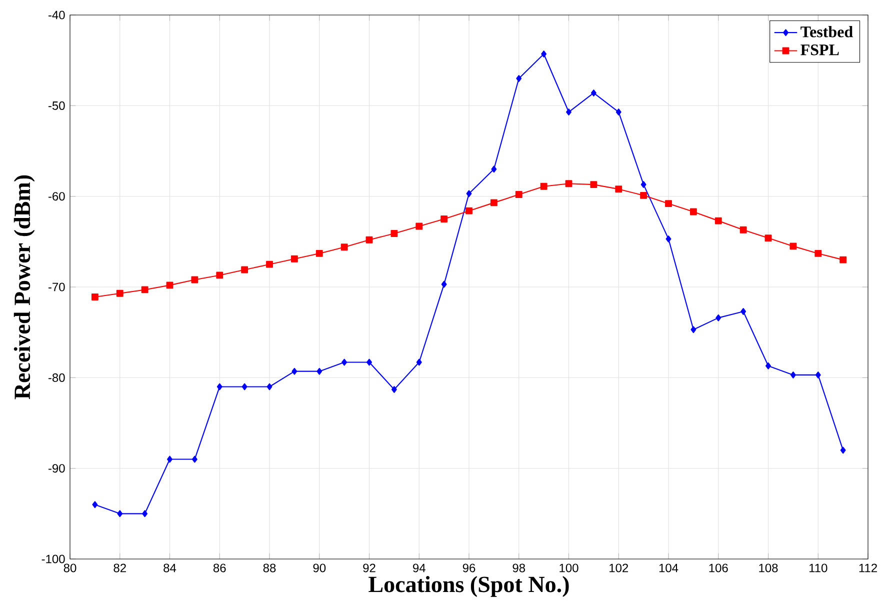  What do you see at coordinates (826, 32) in the screenshot?
I see `legend-label: Testbed` at bounding box center [826, 32].